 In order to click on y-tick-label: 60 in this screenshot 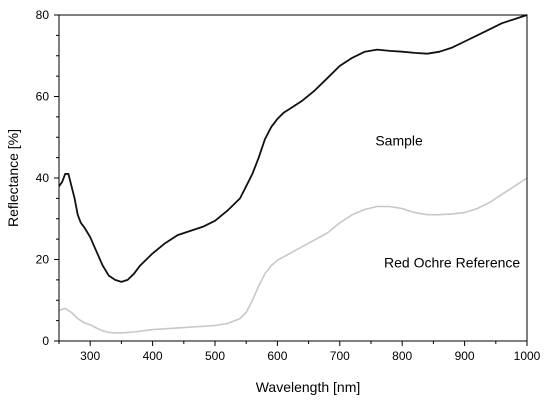, I will do `click(43, 97)`.